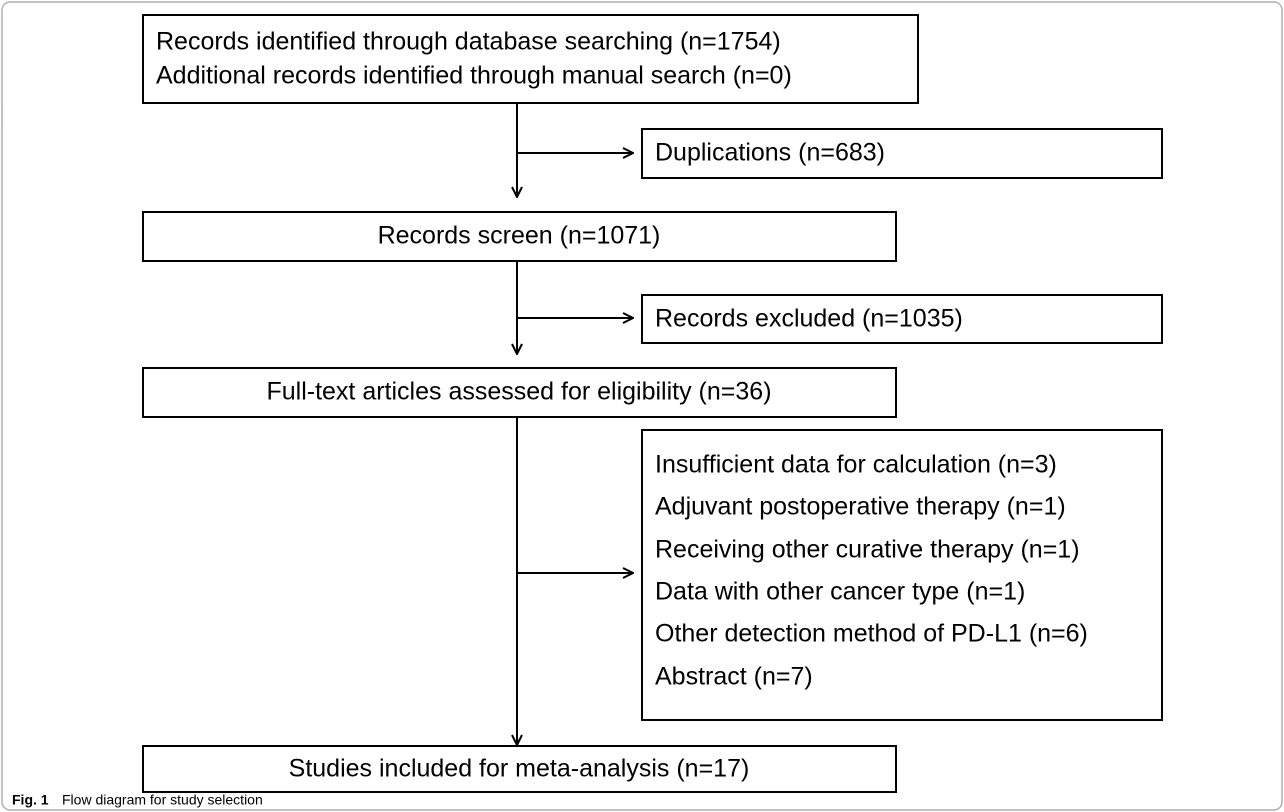 Image resolution: width=1284 pixels, height=812 pixels. What do you see at coordinates (30, 800) in the screenshot?
I see `caption-label: Fig. 1` at bounding box center [30, 800].